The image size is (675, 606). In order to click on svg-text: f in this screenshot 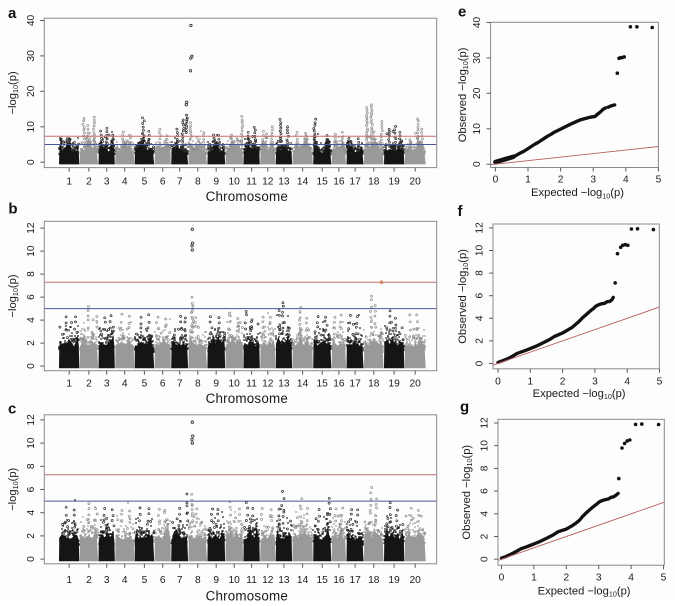, I will do `click(461, 211)`.